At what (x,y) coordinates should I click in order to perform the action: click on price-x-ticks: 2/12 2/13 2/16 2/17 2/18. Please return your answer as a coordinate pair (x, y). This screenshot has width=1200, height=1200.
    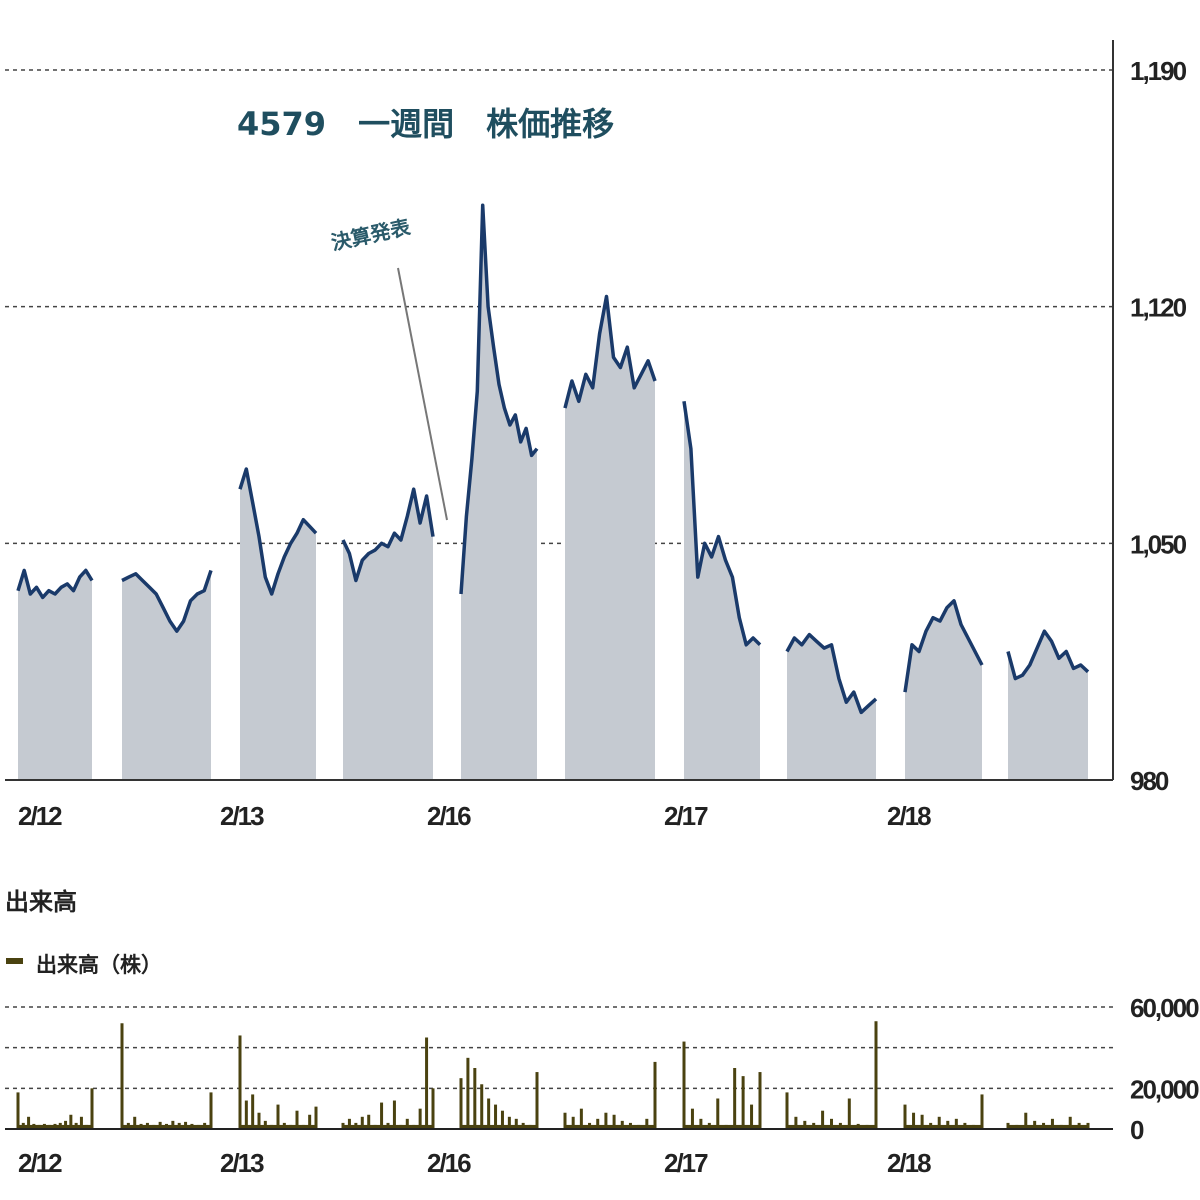
    Looking at the image, I should click on (475, 816).